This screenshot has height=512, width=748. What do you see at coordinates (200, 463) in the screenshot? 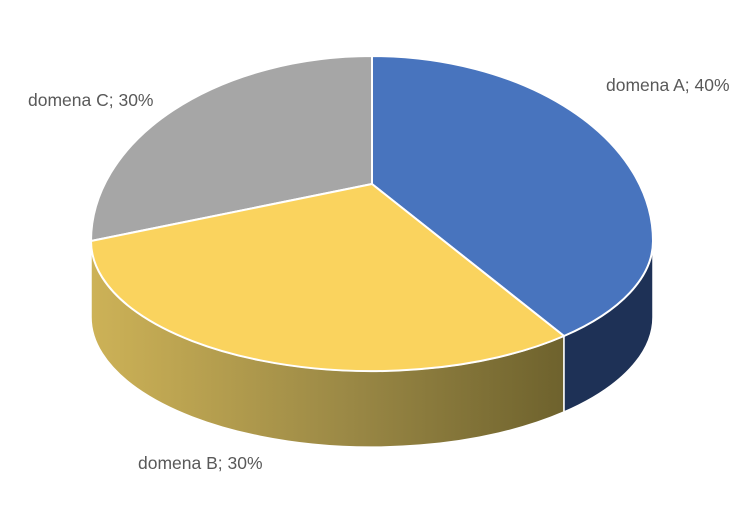
I see `data-label-domena-b: domena B; 30%` at bounding box center [200, 463].